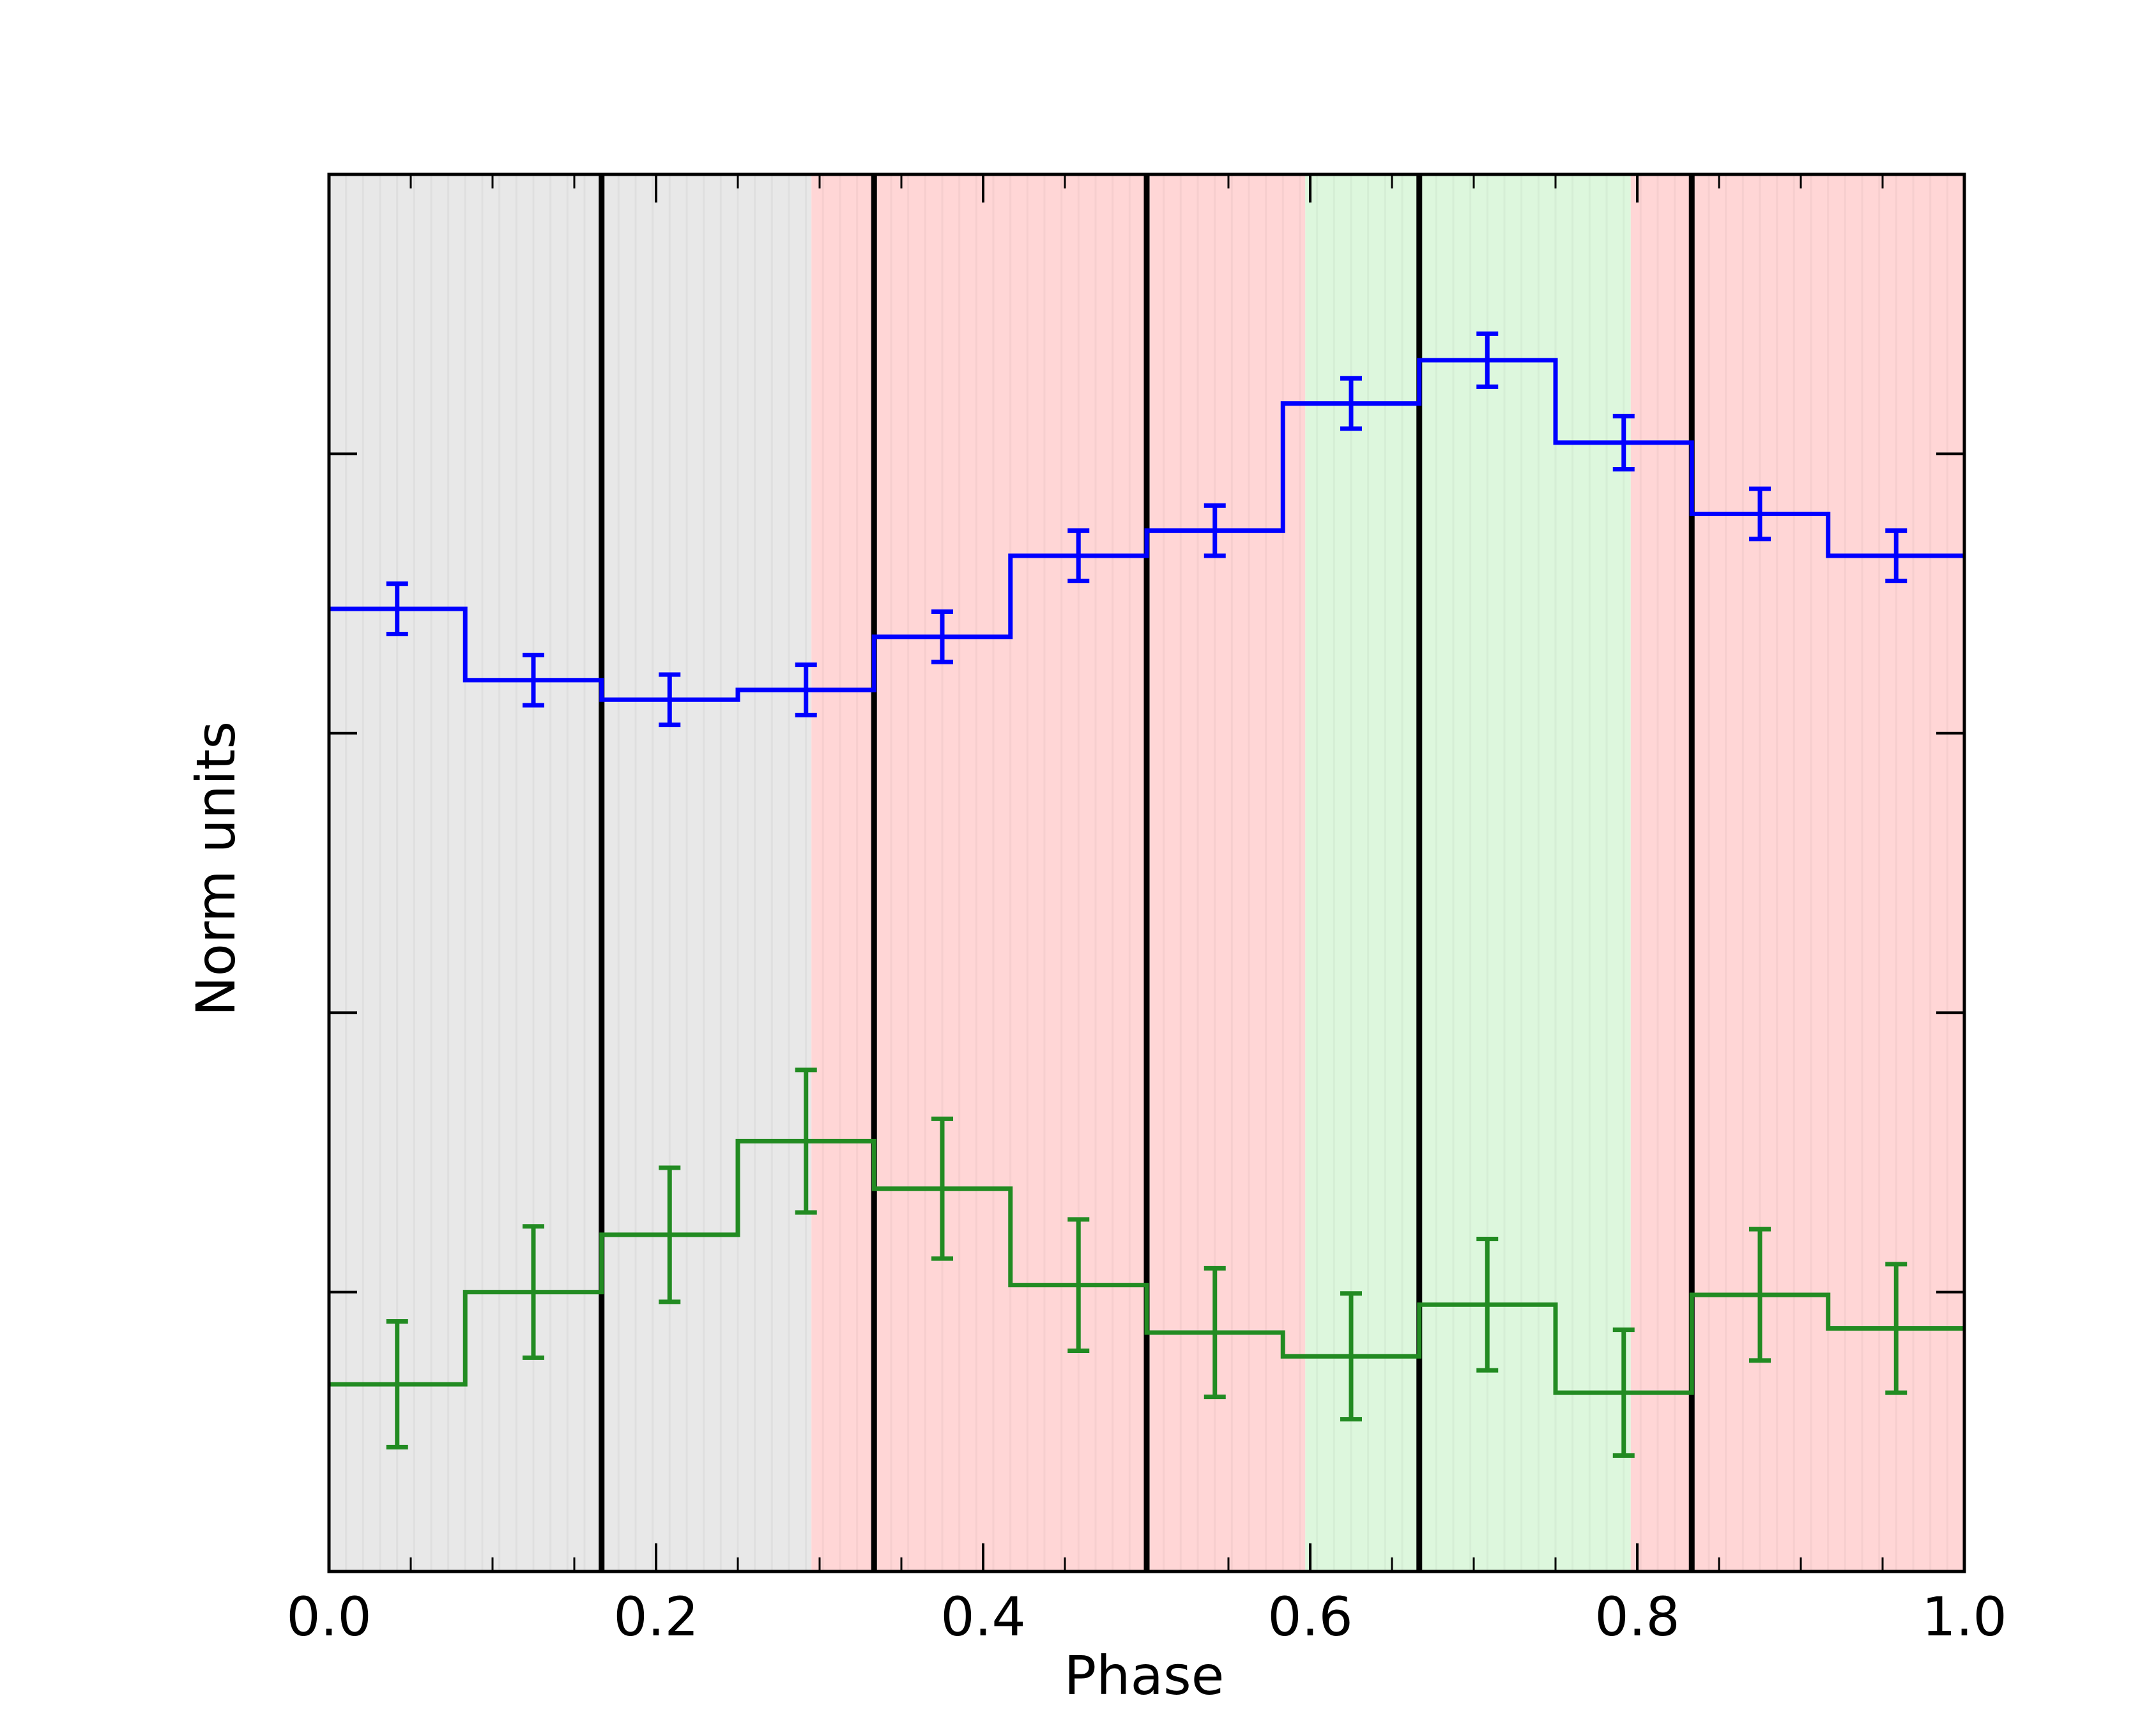 This screenshot has width=2156, height=1728. Describe the element at coordinates (1964, 1617) in the screenshot. I see `x-tick-label: 1.0` at that location.